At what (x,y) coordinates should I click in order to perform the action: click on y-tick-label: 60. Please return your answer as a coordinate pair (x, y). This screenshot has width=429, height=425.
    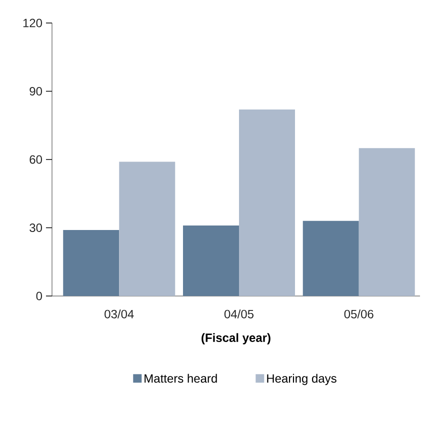
    Looking at the image, I should click on (36, 159).